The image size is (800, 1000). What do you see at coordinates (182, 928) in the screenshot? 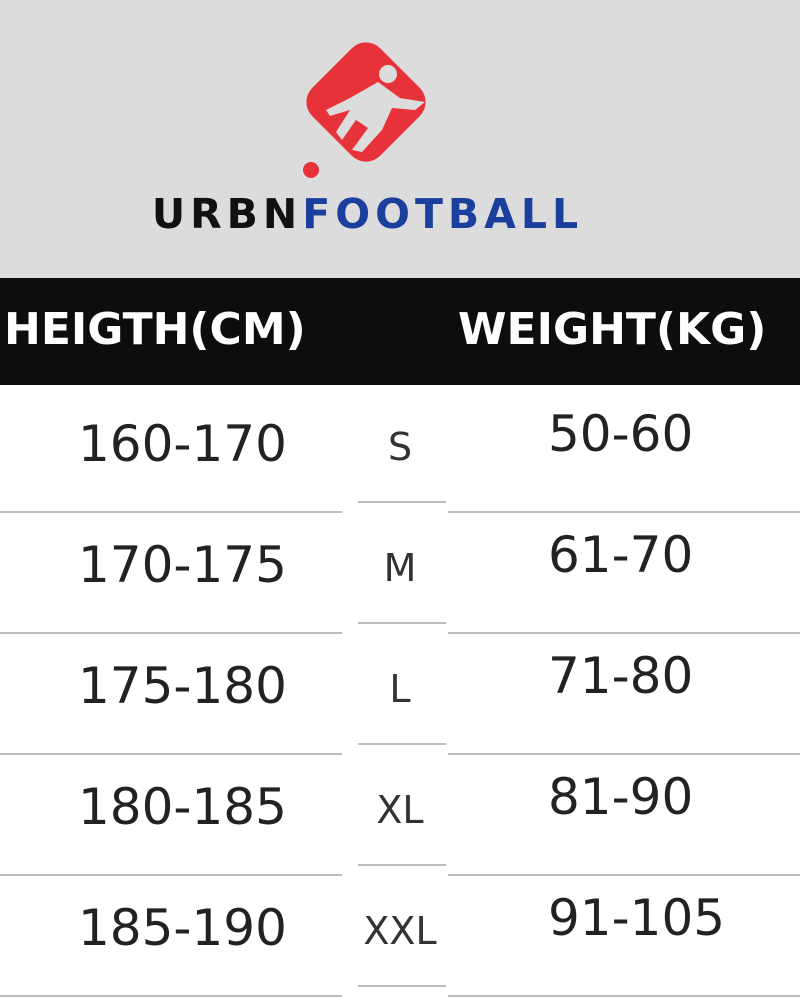
I see `height-cell: 185-190` at bounding box center [182, 928].